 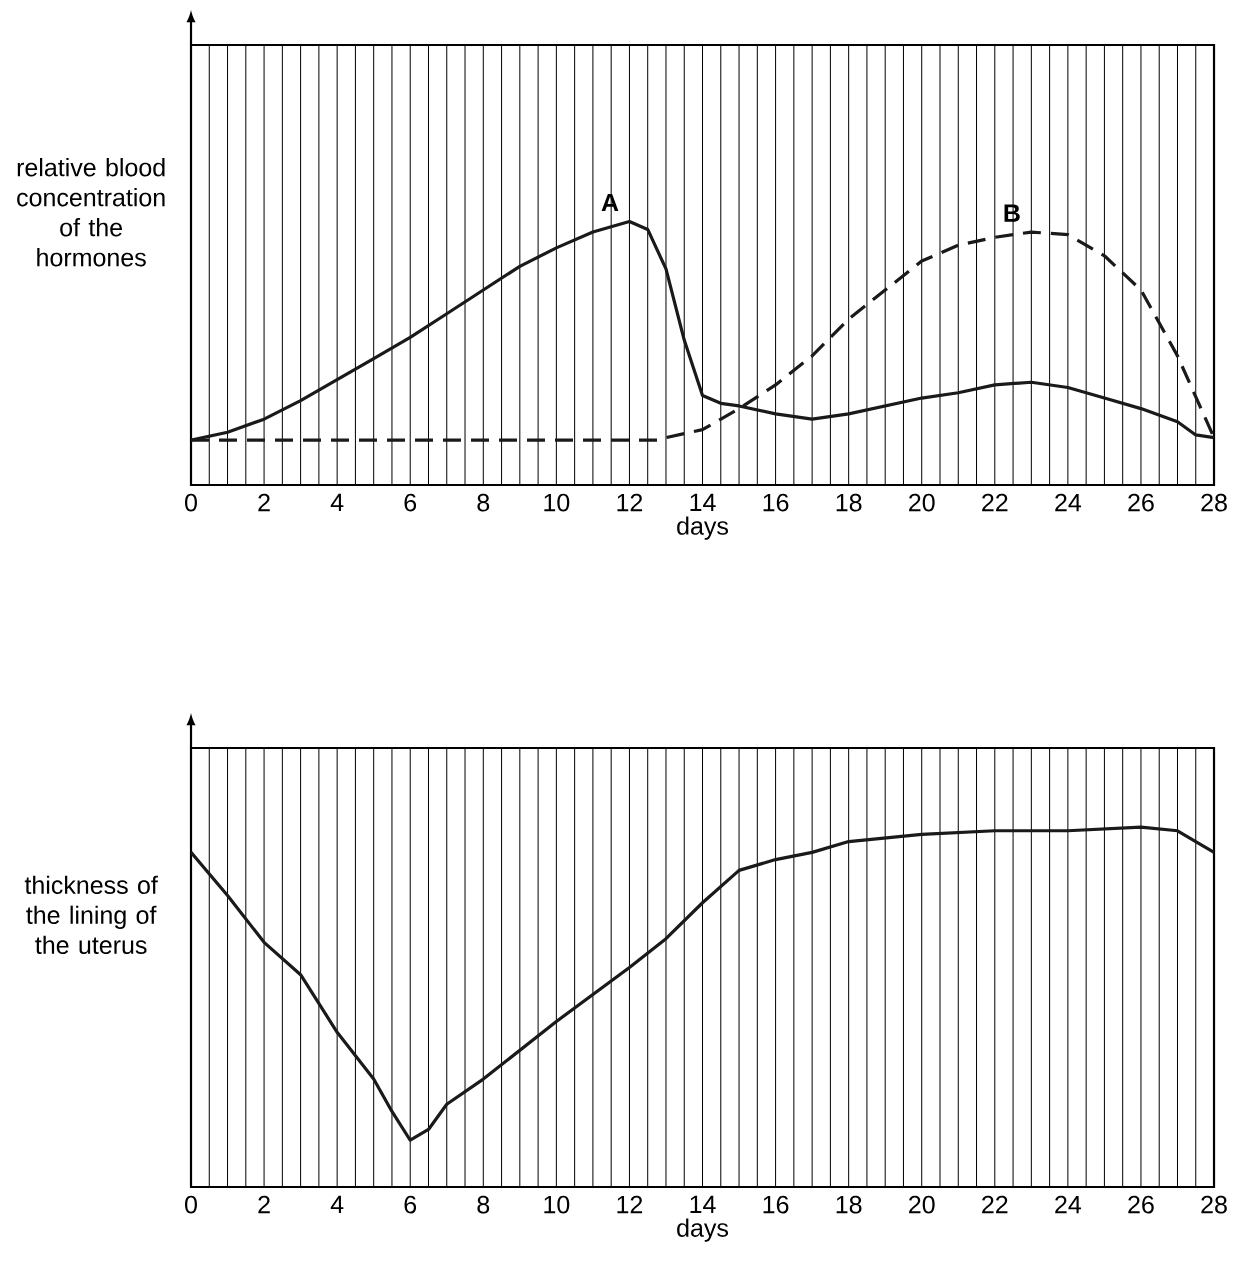 I want to click on y-axis-title: thickness of the lining of the uterus, so click(x=91, y=915).